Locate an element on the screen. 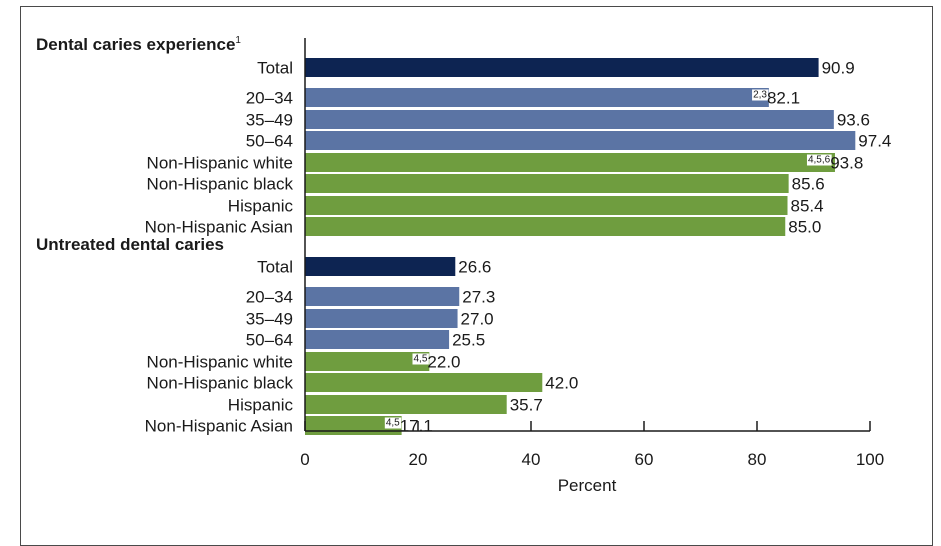 This screenshot has height=546, width=941. value-text: 93.8 is located at coordinates (846, 163).